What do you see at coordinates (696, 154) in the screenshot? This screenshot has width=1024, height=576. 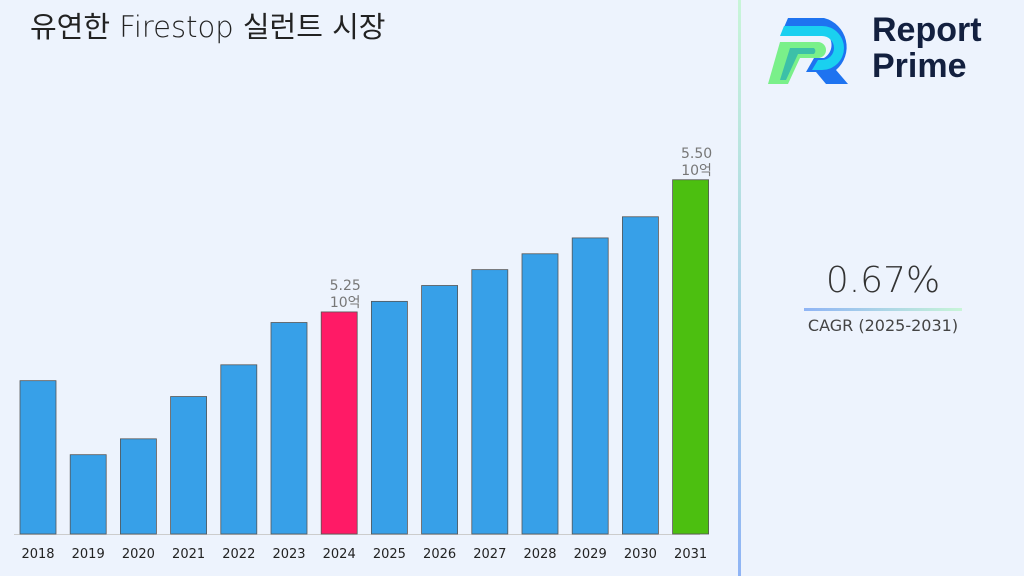 I see `data-label-value-2031: 5.50` at bounding box center [696, 154].